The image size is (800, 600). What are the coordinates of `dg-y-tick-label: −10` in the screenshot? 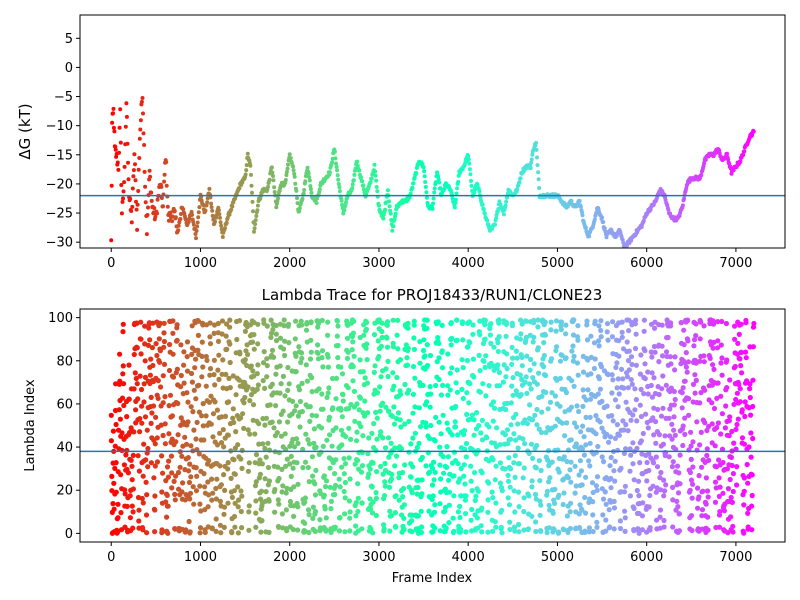 It's located at (59, 126).